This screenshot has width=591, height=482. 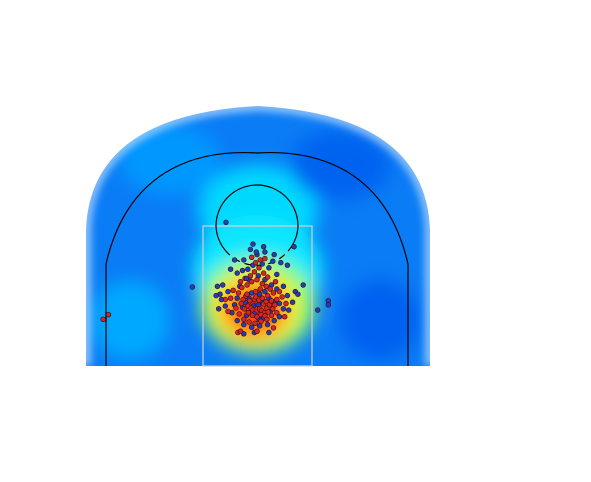 I want to click on heat-blob-left-corner, so click(x=130, y=320).